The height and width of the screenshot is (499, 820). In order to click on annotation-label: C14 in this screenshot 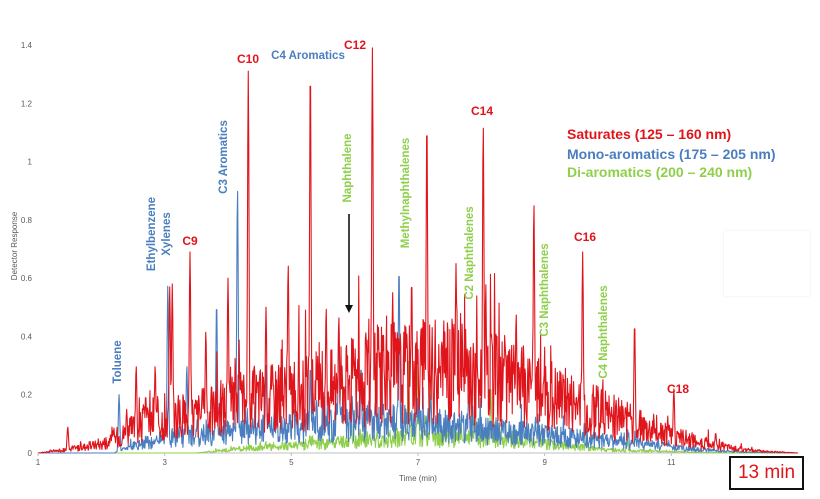, I will do `click(482, 111)`.